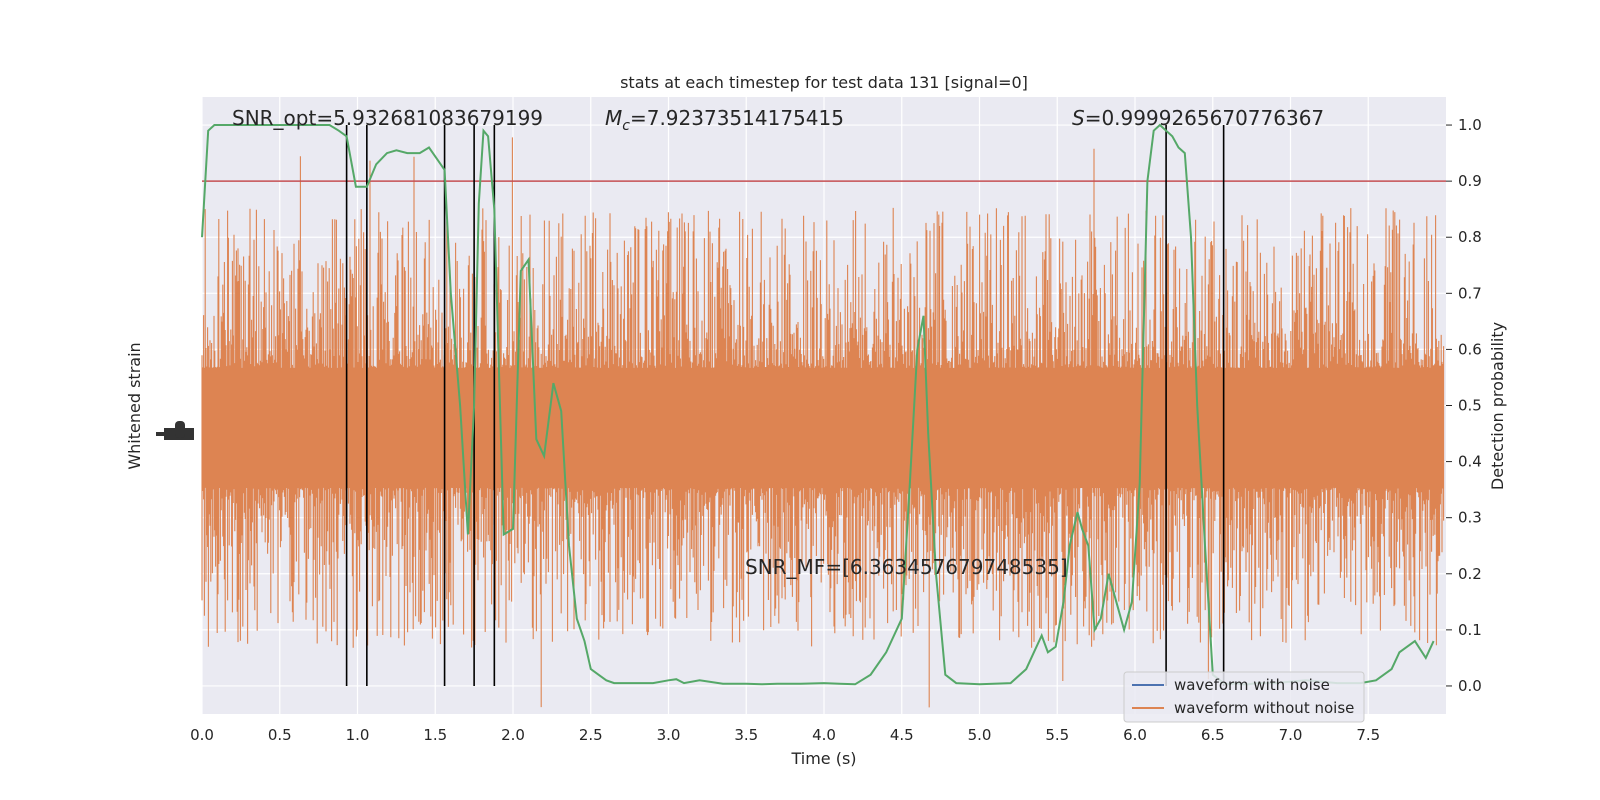 The width and height of the screenshot is (1600, 800). Describe the element at coordinates (669, 735) in the screenshot. I see `x-tick-label: 3.0` at that location.